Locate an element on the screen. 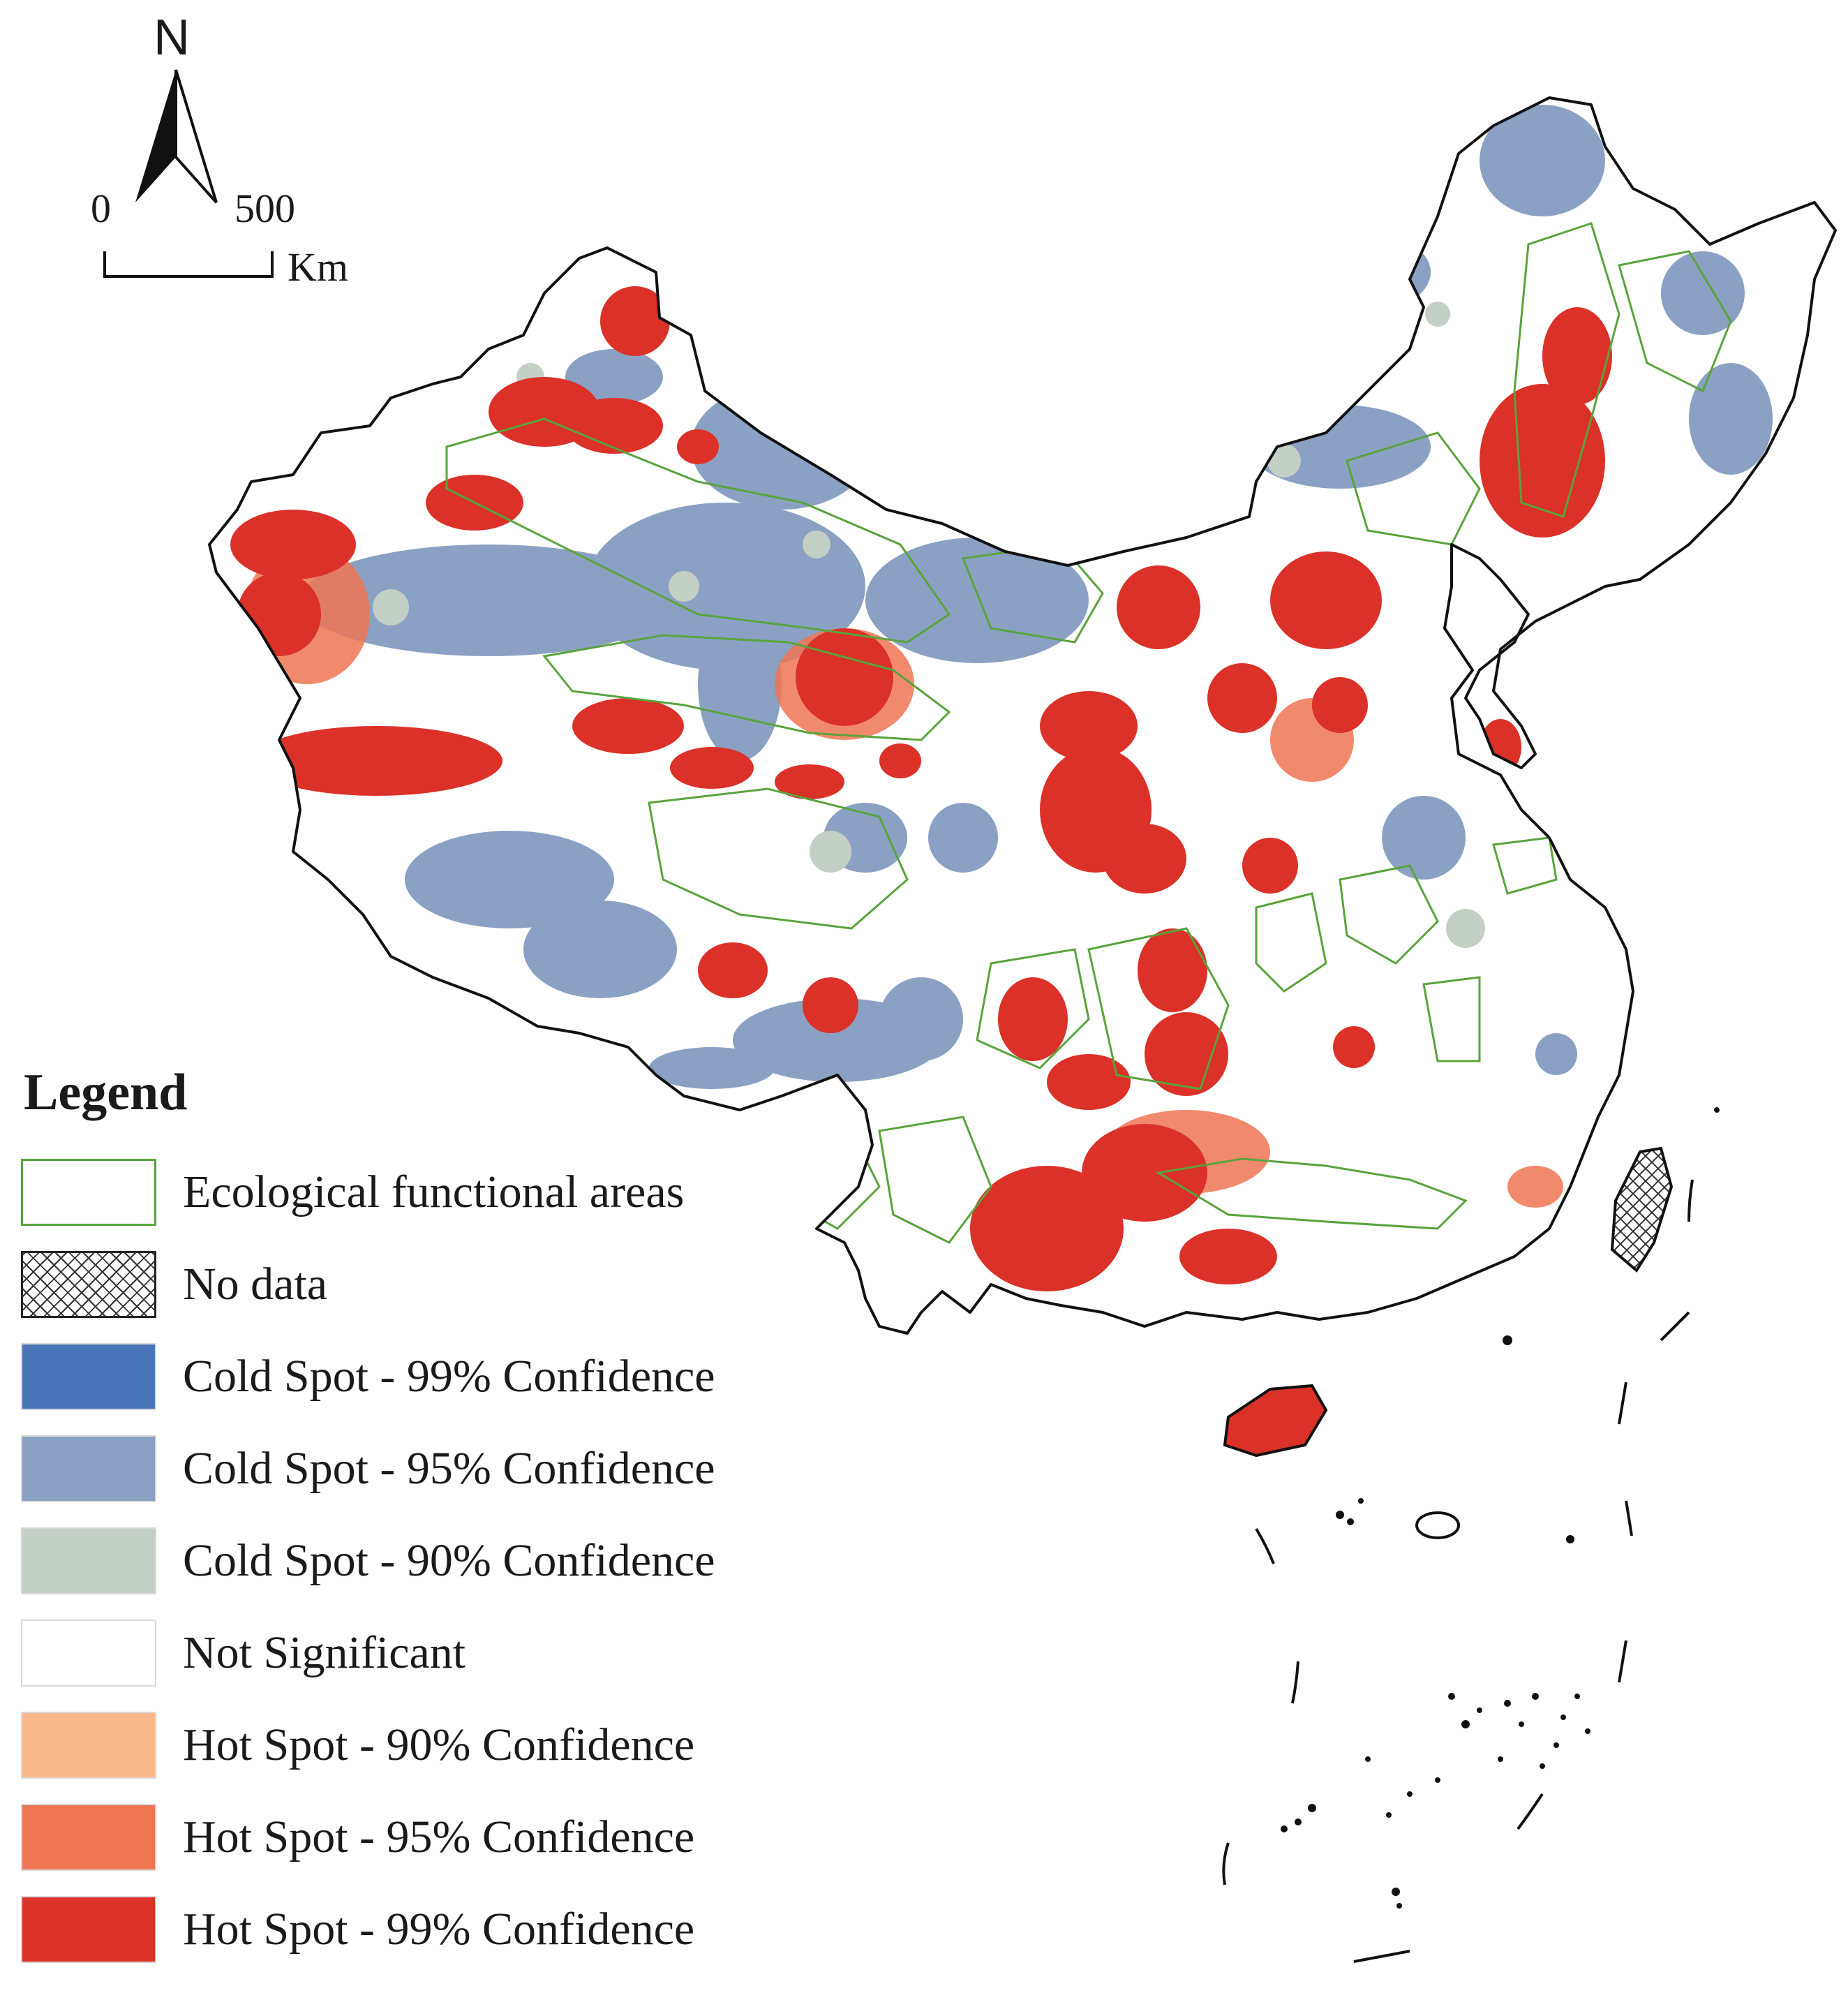 Image resolution: width=1848 pixels, height=1993 pixels. hainan-island is located at coordinates (1275, 1421).